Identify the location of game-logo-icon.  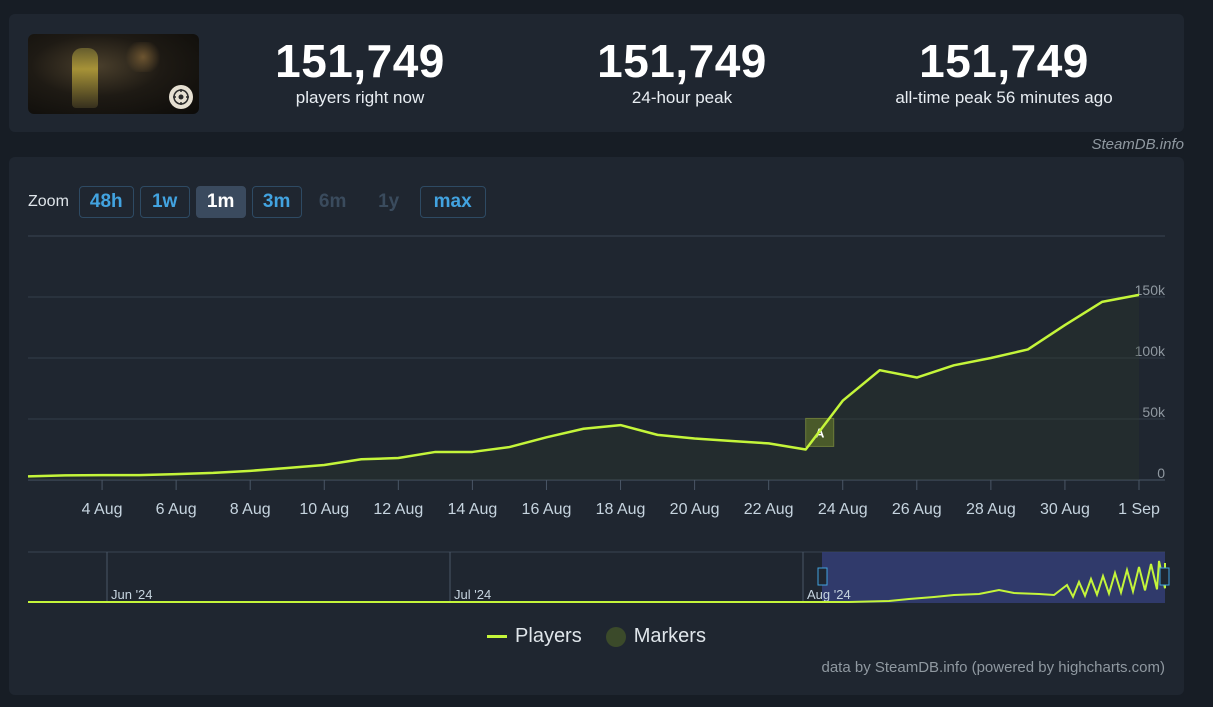
(181, 97).